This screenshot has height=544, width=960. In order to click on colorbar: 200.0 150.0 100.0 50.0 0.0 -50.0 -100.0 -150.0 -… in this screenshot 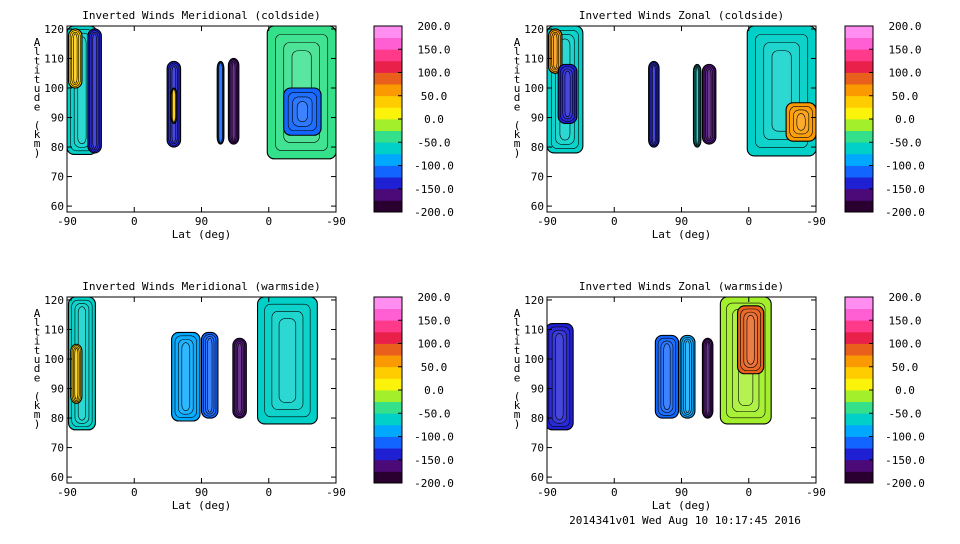, I will do `click(413, 119)`.